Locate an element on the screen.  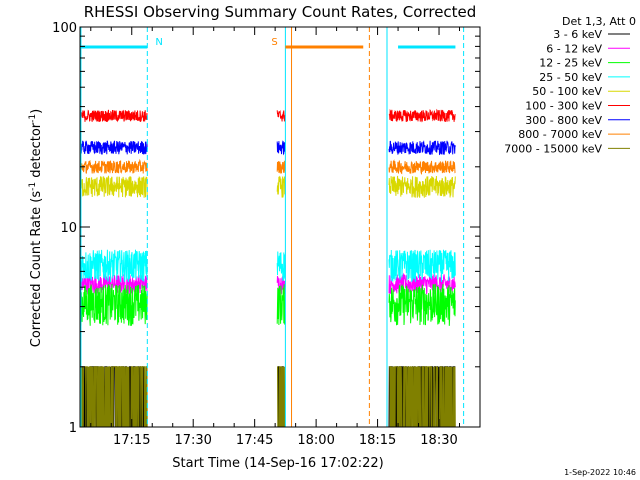
flag-label-2: S is located at coordinates (274, 42).